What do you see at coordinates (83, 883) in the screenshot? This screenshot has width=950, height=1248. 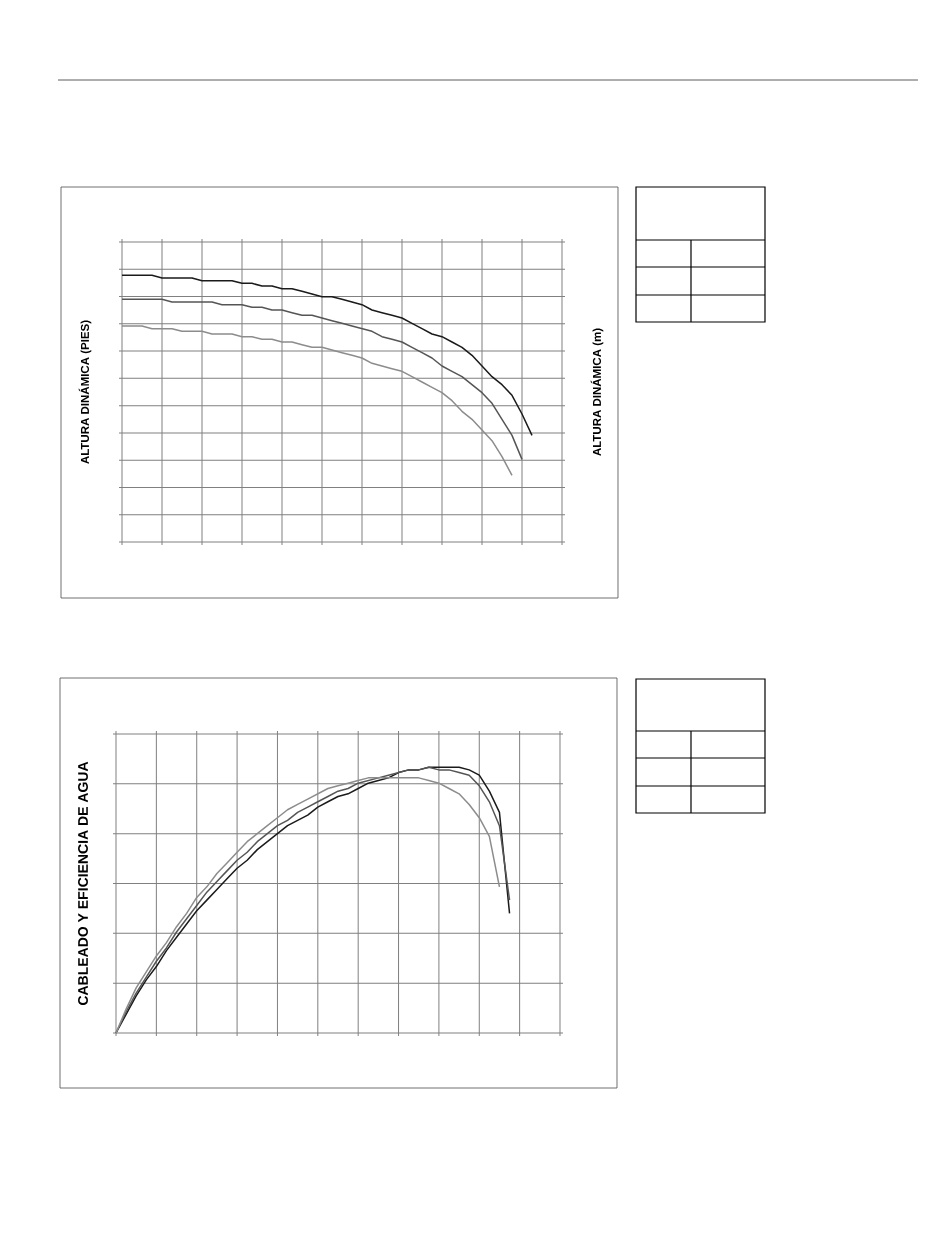 I see `y-axis-title: CABLEADO Y EFICIENCIA DE AGUA` at bounding box center [83, 883].